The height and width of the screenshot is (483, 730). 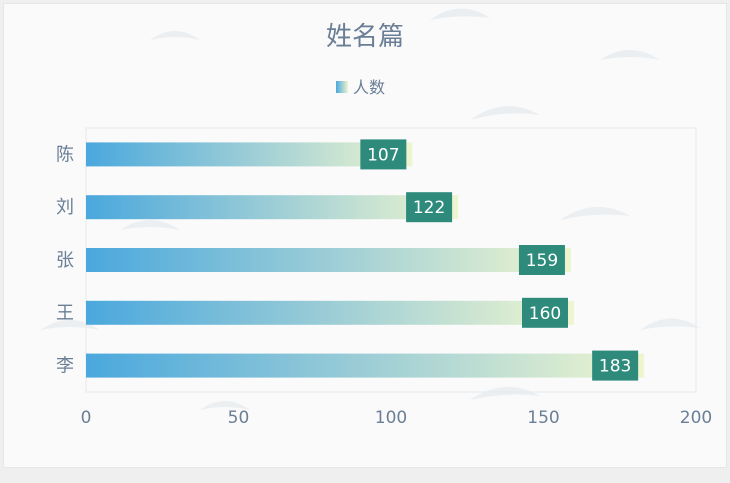 I want to click on data-label: 107, so click(x=383, y=155).